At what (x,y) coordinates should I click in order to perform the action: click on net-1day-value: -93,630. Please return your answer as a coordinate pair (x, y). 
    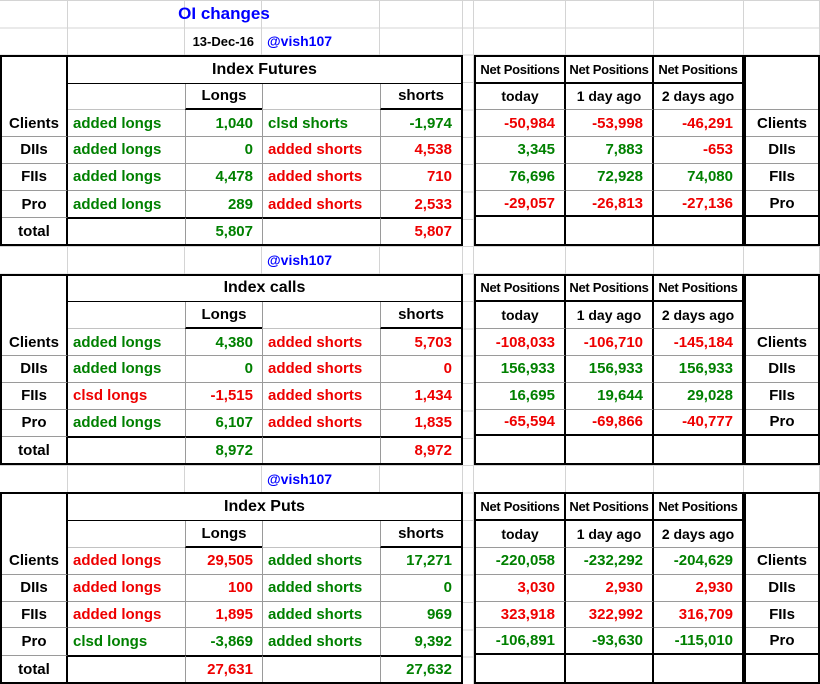
    Looking at the image, I should click on (610, 642).